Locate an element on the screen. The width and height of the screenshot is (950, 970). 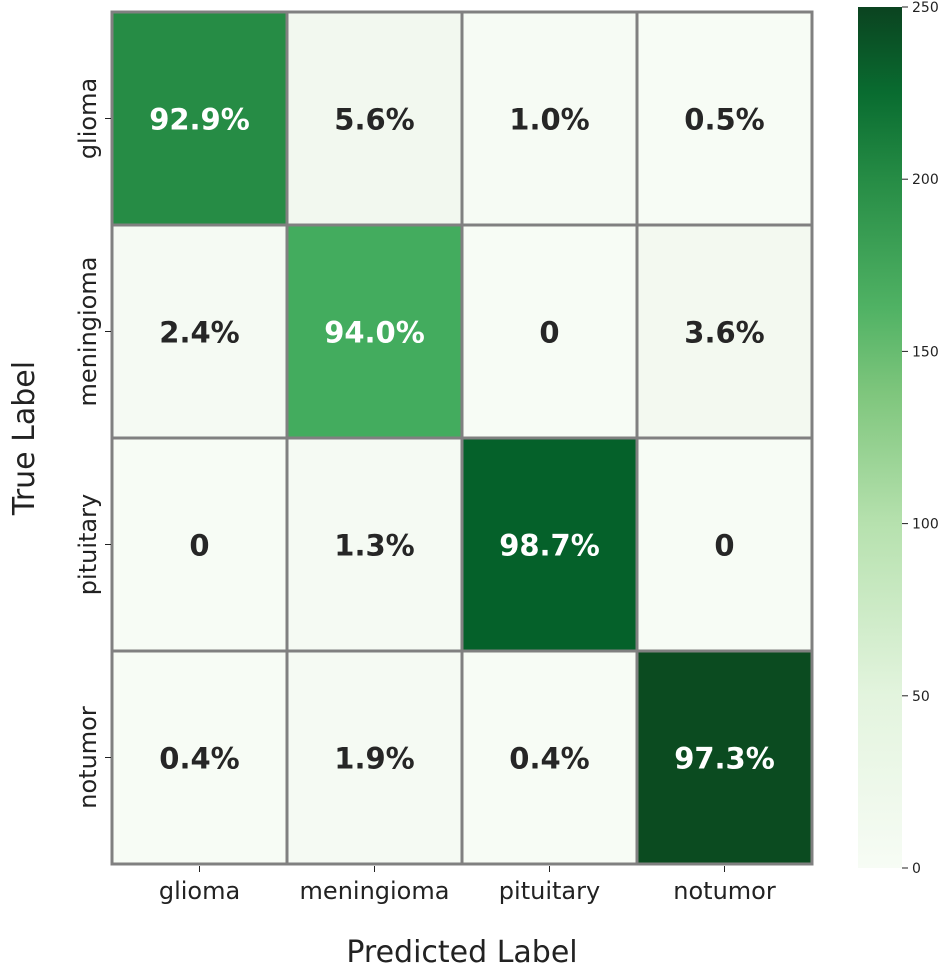
cell-annotation: 98.7% is located at coordinates (549, 546).